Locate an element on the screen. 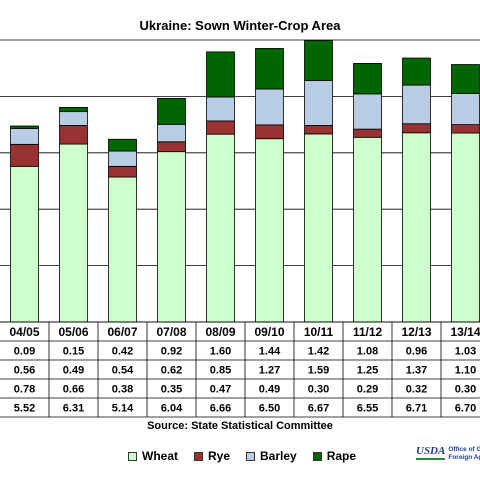 Image resolution: width=480 pixels, height=480 pixels. table-cell-rye: 0.38 is located at coordinates (122, 390).